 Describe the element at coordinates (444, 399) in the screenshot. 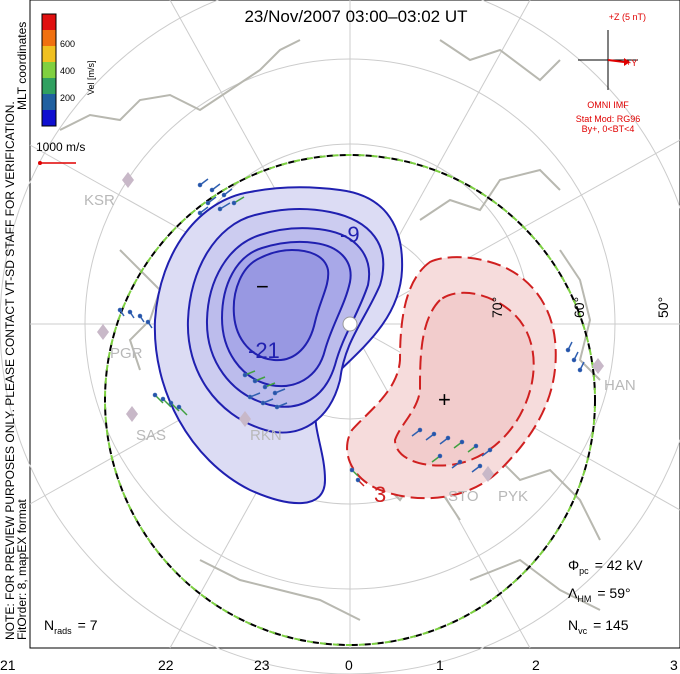

I see `max-marker: +` at that location.